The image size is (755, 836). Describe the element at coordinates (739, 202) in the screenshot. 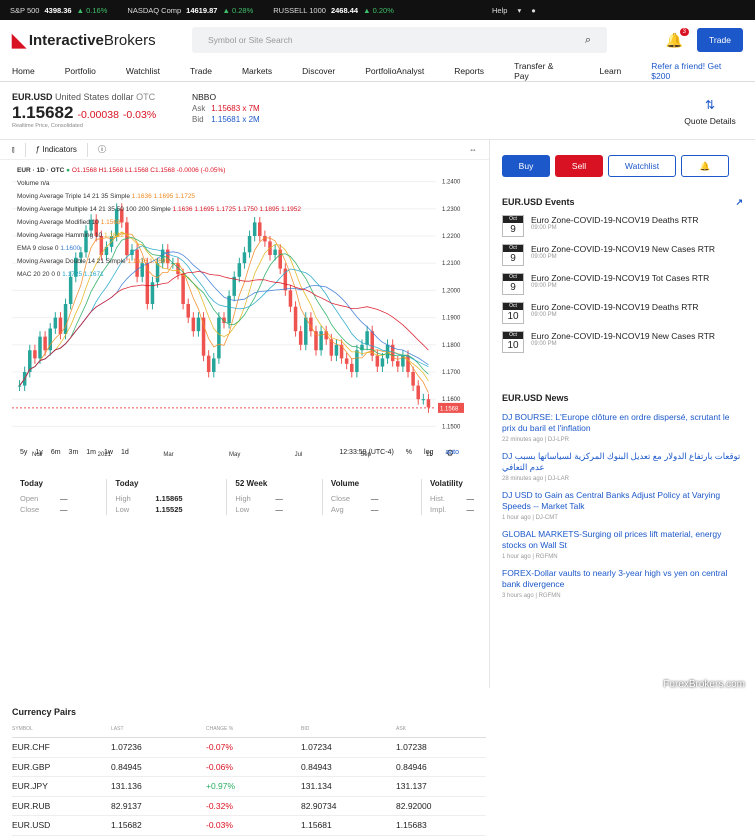

I see `external-link-icon: ↗` at that location.